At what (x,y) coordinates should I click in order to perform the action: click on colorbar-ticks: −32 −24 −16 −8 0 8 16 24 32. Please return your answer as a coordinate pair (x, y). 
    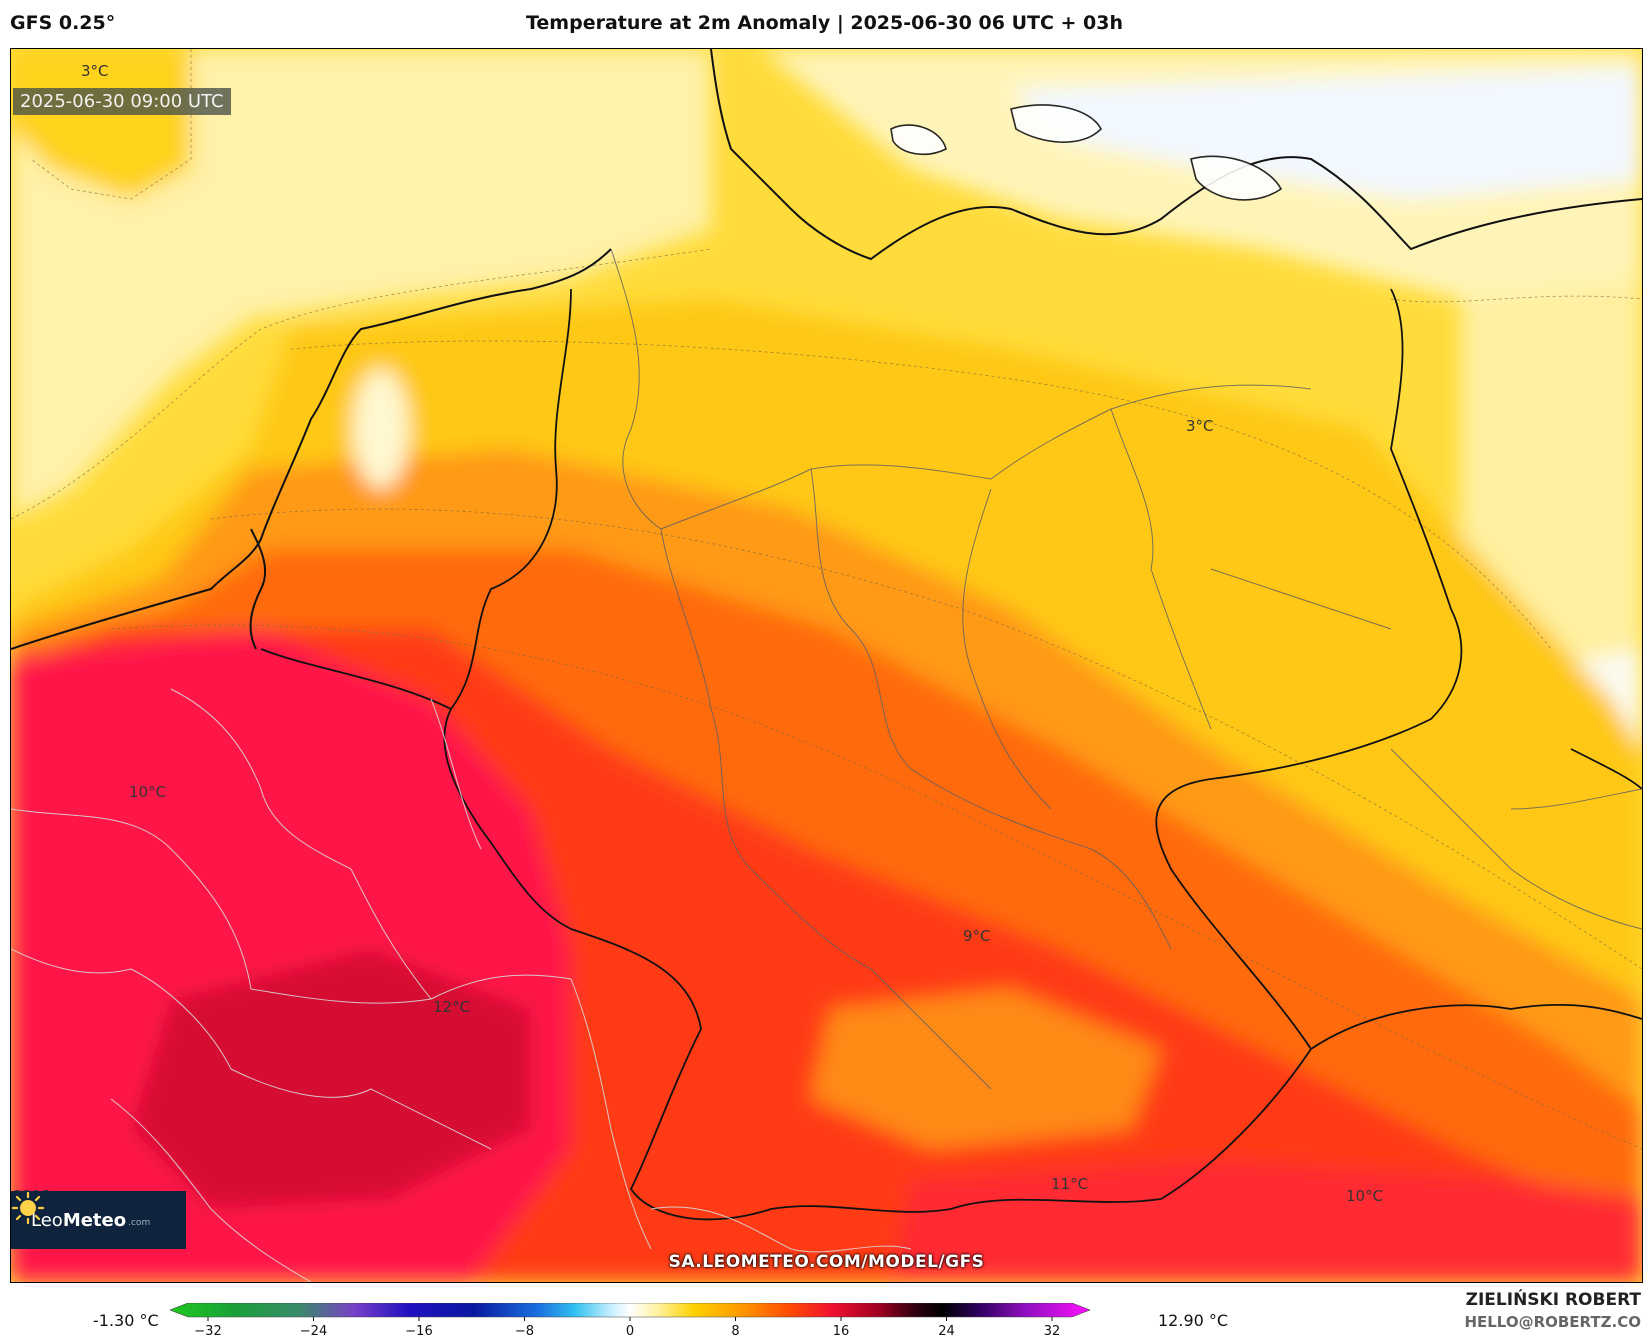
    Looking at the image, I should click on (627, 1328).